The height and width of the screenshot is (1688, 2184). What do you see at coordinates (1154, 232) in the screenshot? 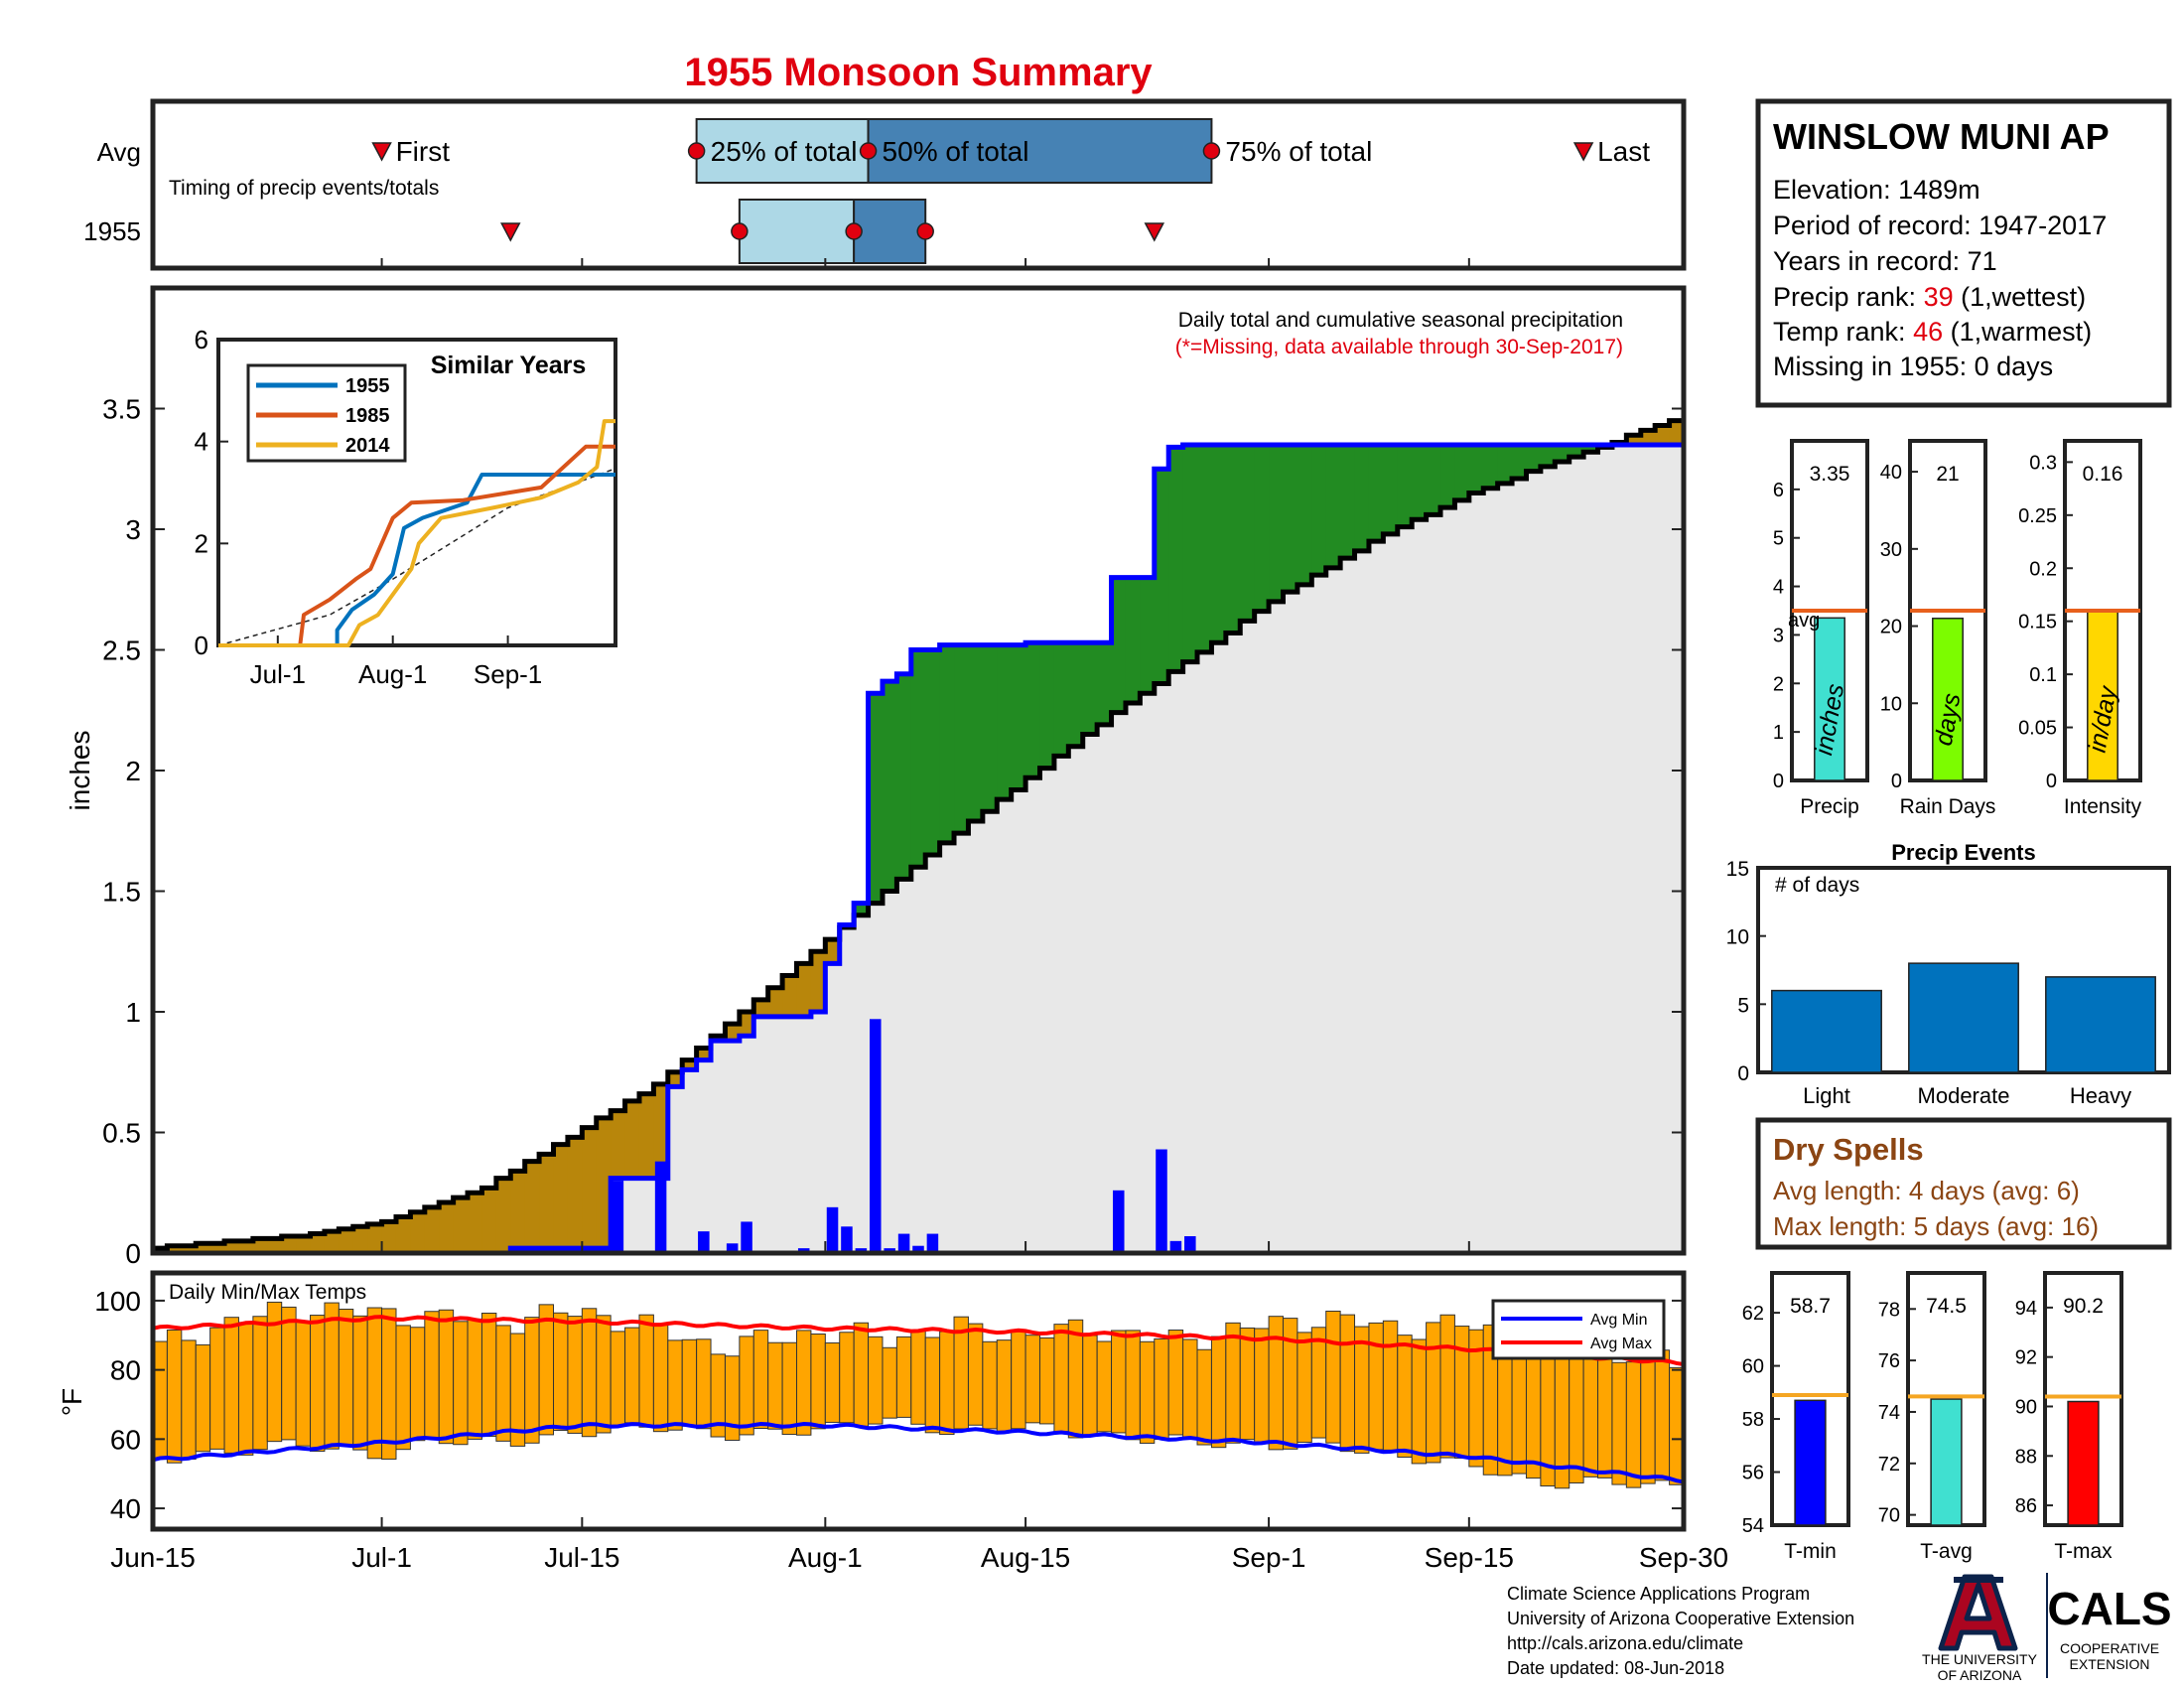
I see `year-last-marker` at bounding box center [1154, 232].